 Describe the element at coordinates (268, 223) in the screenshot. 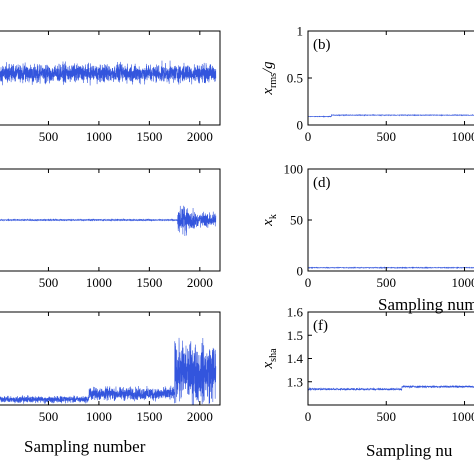

I see `y-axis-label-main-right-middle: x` at that location.